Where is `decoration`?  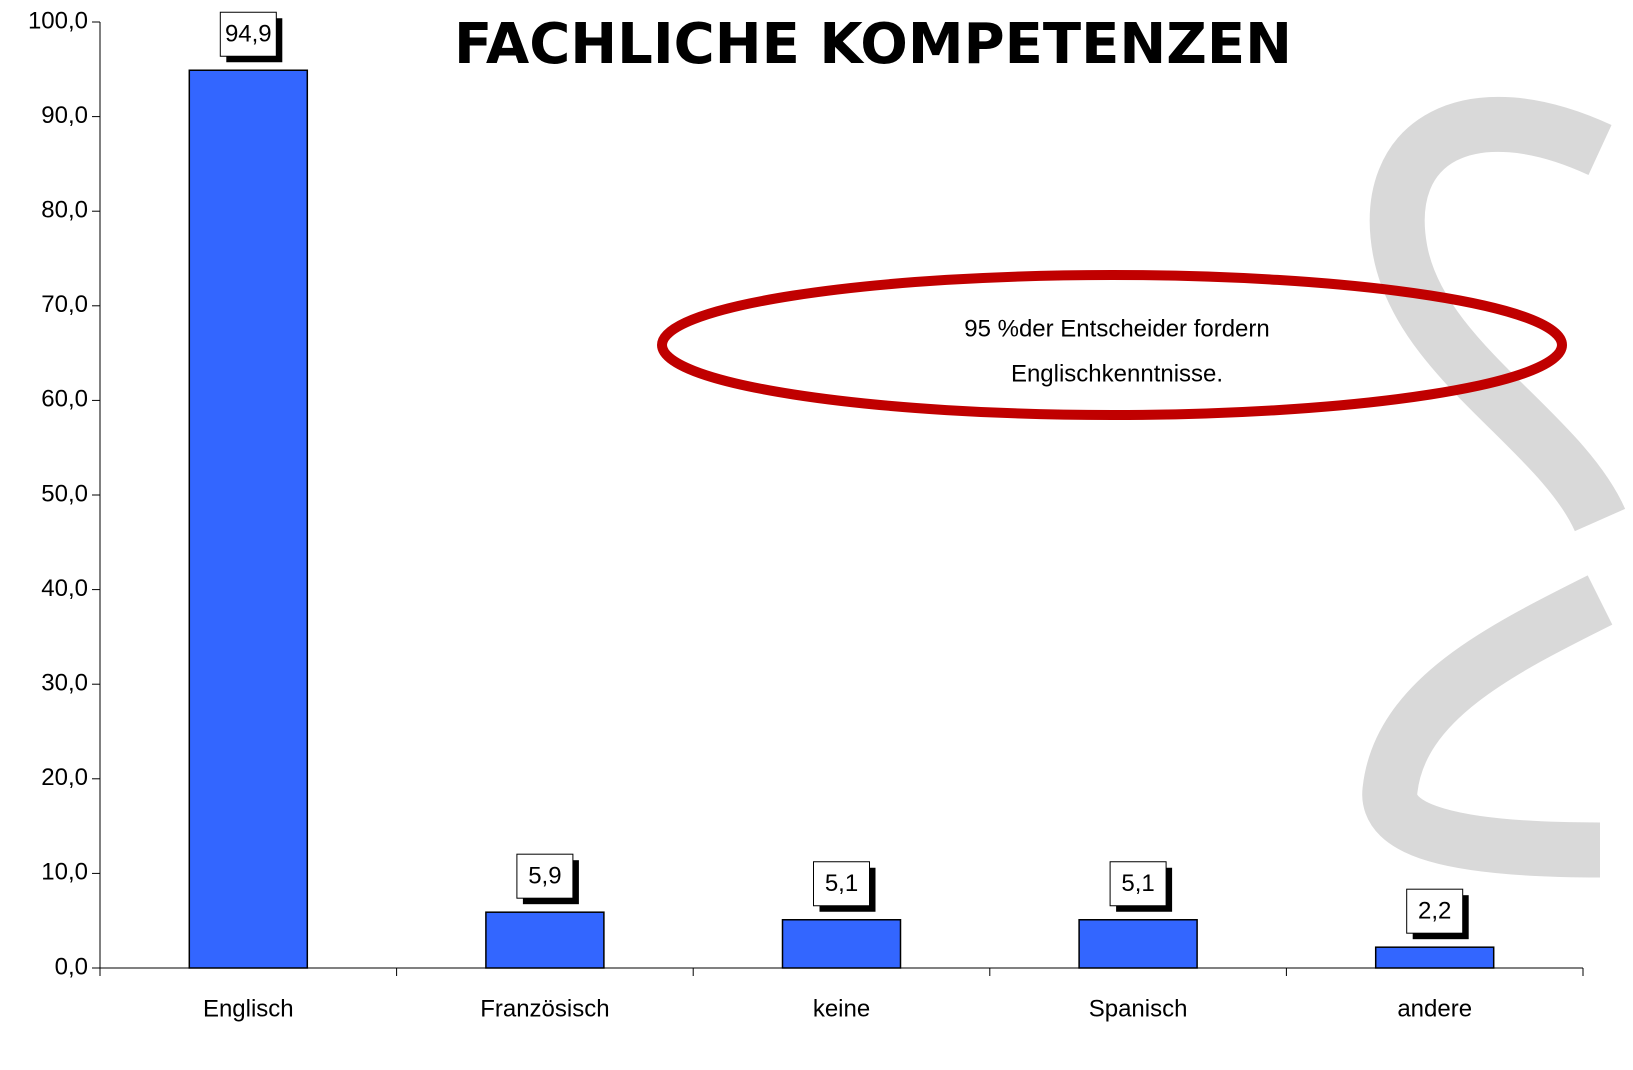
decoration is located at coordinates (1494, 487).